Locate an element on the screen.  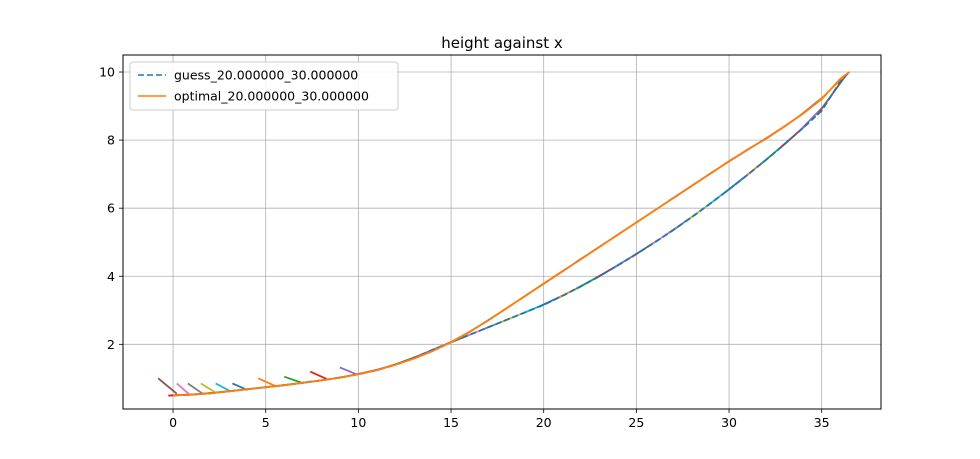
y-axis: 2 4 6 8 10 is located at coordinates (111, 208).